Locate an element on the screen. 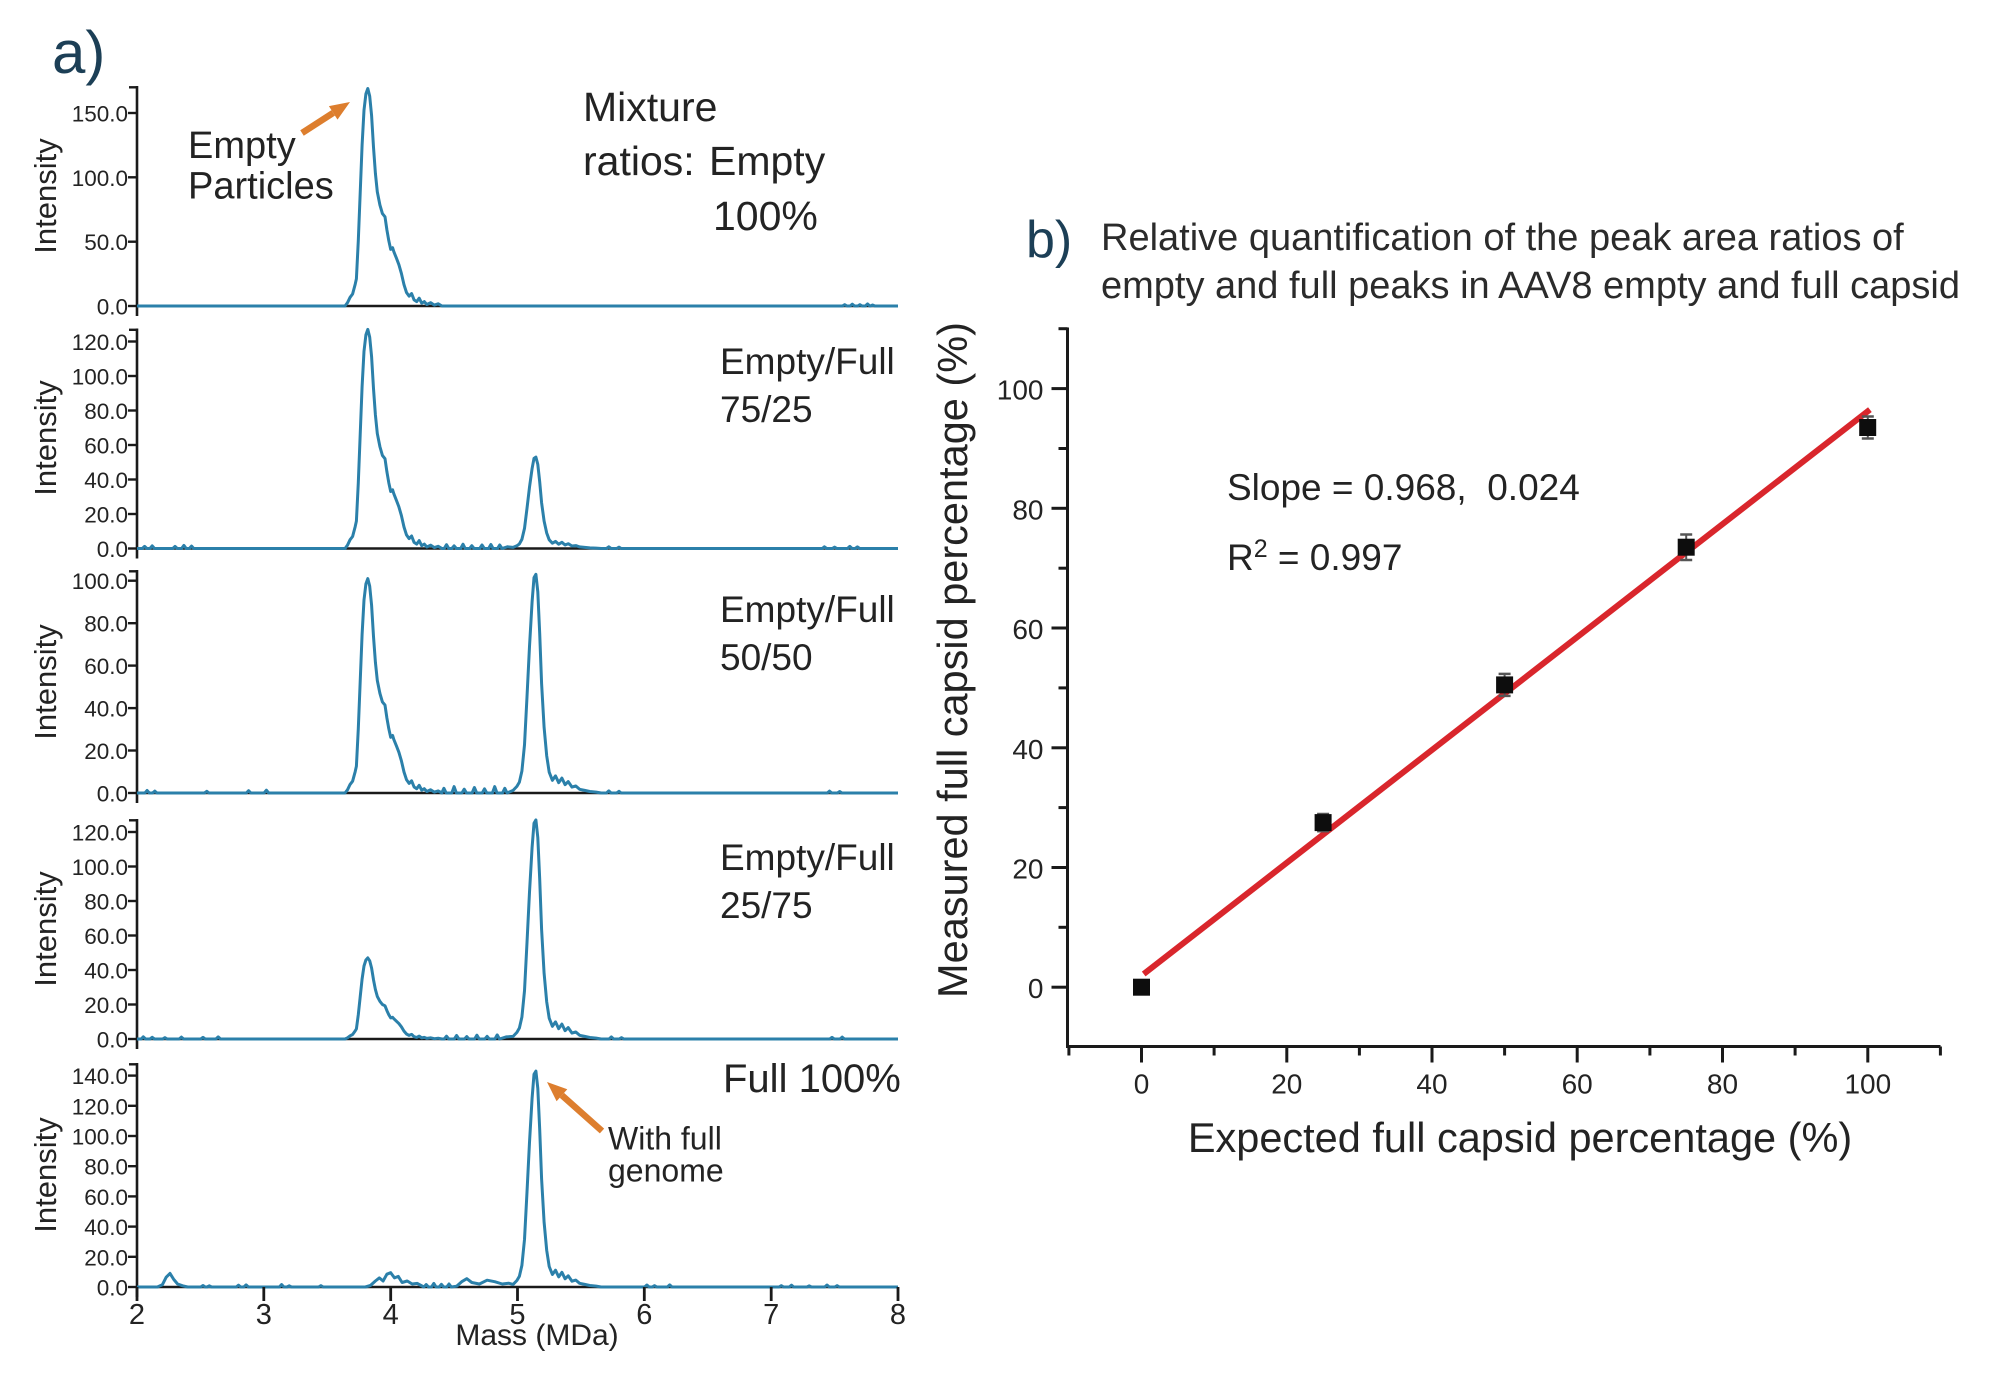 Image resolution: width=2000 pixels, height=1397 pixels. svg-text:Measured full capsid percentag: Measured full capsid percentage (%) is located at coordinates (952, 660).